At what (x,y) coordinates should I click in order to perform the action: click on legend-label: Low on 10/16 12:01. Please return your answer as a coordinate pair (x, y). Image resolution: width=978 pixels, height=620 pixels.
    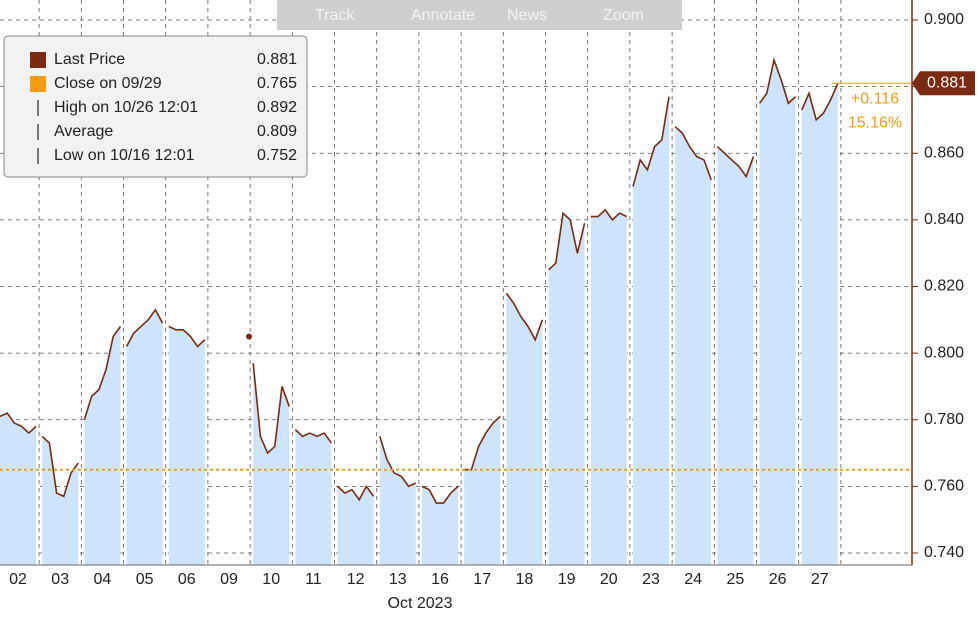
    Looking at the image, I should click on (124, 155).